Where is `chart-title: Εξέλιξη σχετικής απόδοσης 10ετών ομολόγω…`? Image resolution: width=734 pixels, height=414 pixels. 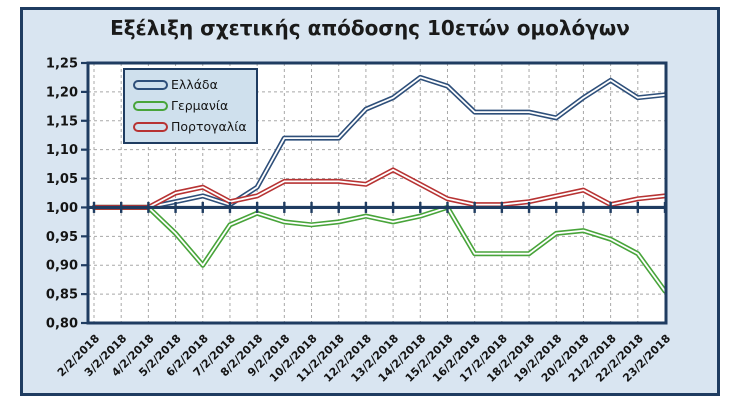 chart-title: Εξέλιξη σχετικής απόδοσης 10ετών ομολόγω… is located at coordinates (370, 28).